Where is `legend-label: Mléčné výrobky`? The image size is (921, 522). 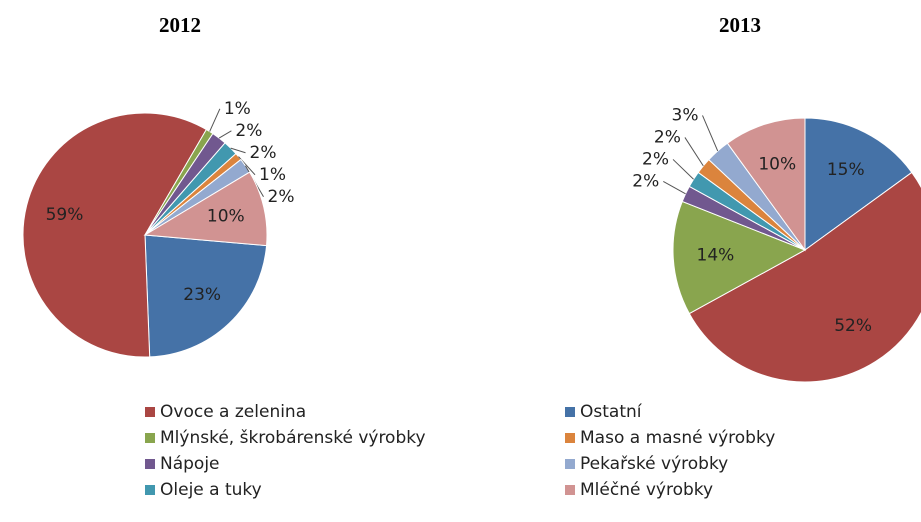 legend-label: Mléčné výrobky is located at coordinates (646, 490).